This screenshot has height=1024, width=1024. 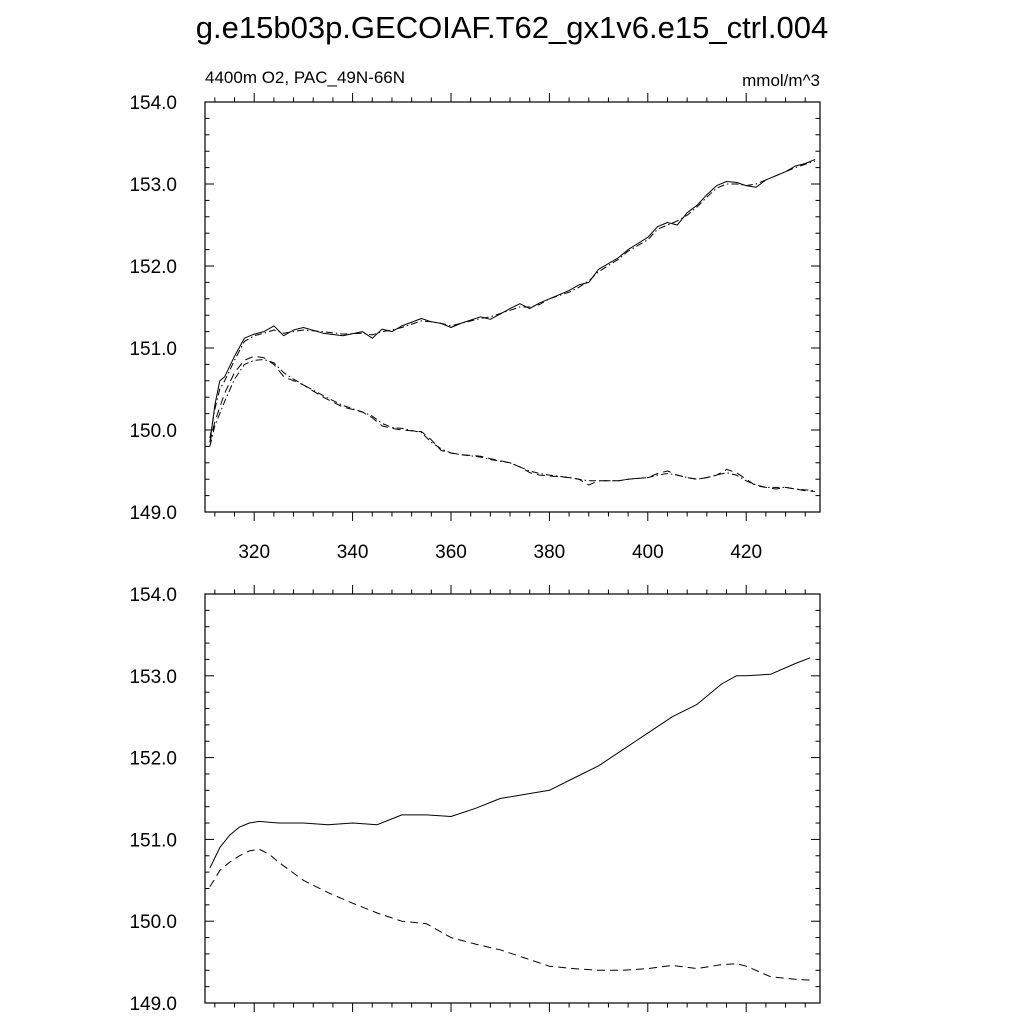 I want to click on x-tick-label: 380, so click(x=550, y=552).